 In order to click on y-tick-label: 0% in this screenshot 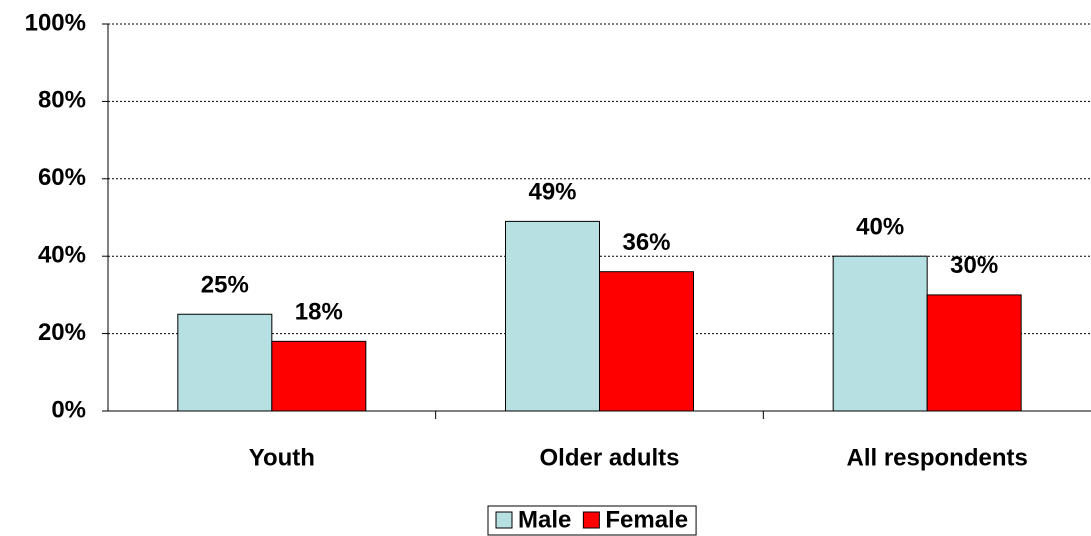, I will do `click(68, 409)`.